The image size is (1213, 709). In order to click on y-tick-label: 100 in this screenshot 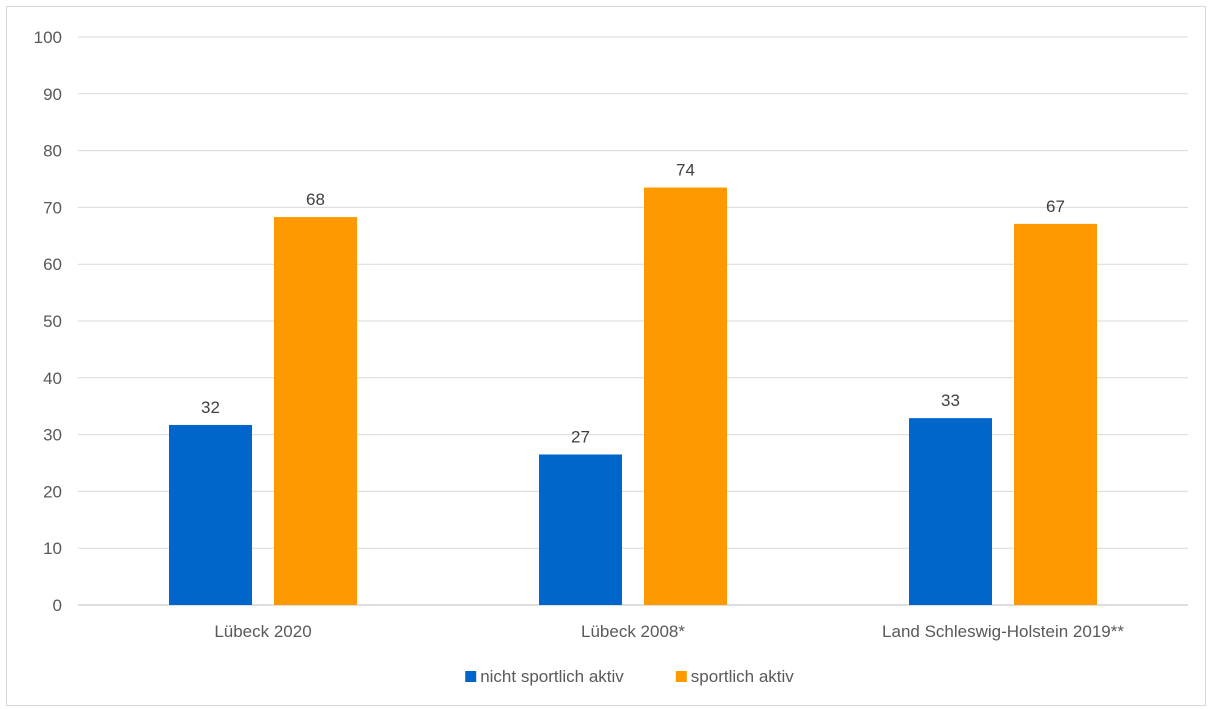, I will do `click(48, 37)`.